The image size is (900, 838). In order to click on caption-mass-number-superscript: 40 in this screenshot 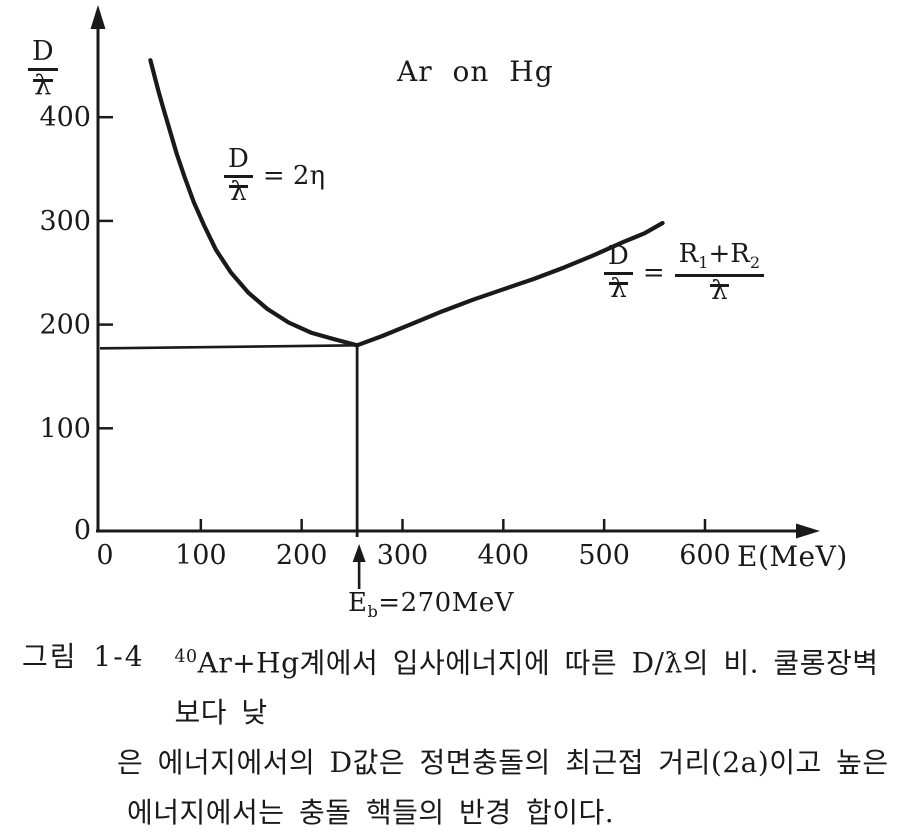, I will do `click(186, 657)`.